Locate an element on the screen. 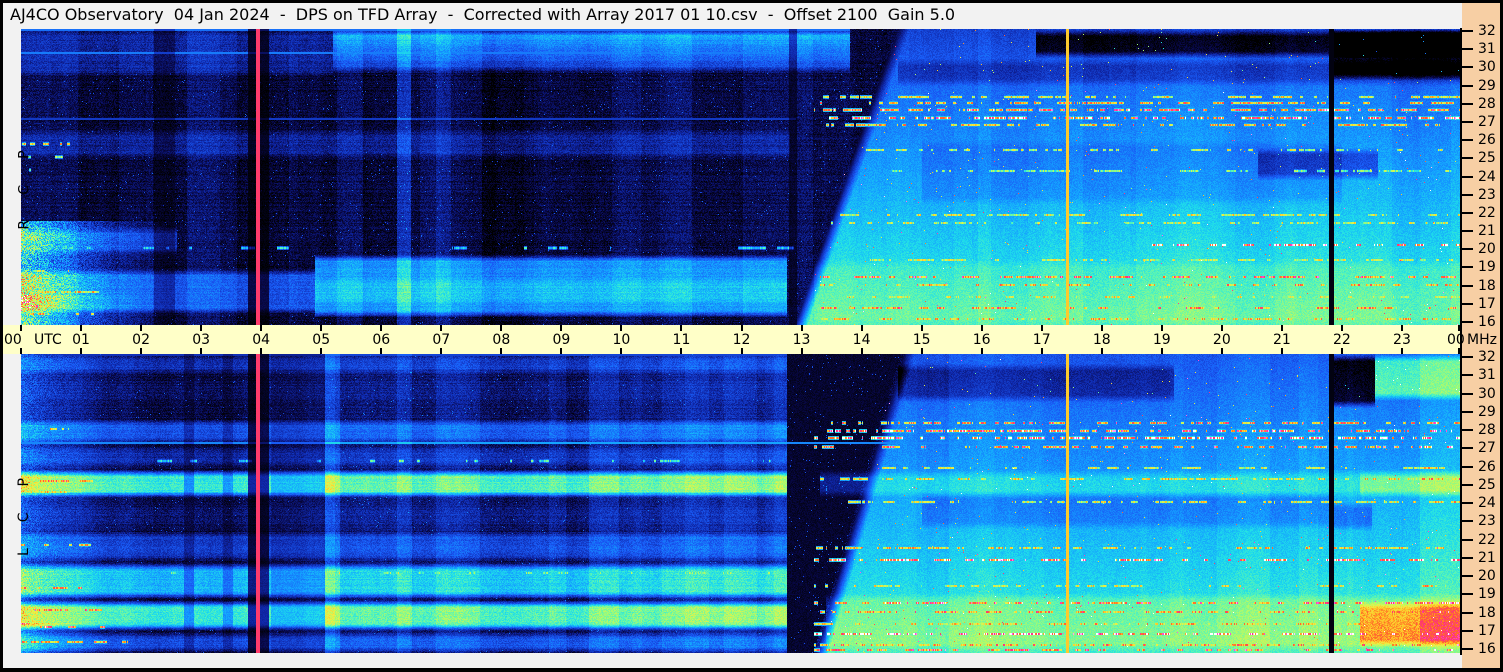  panel-right-edge-line is located at coordinates (1461, 341).